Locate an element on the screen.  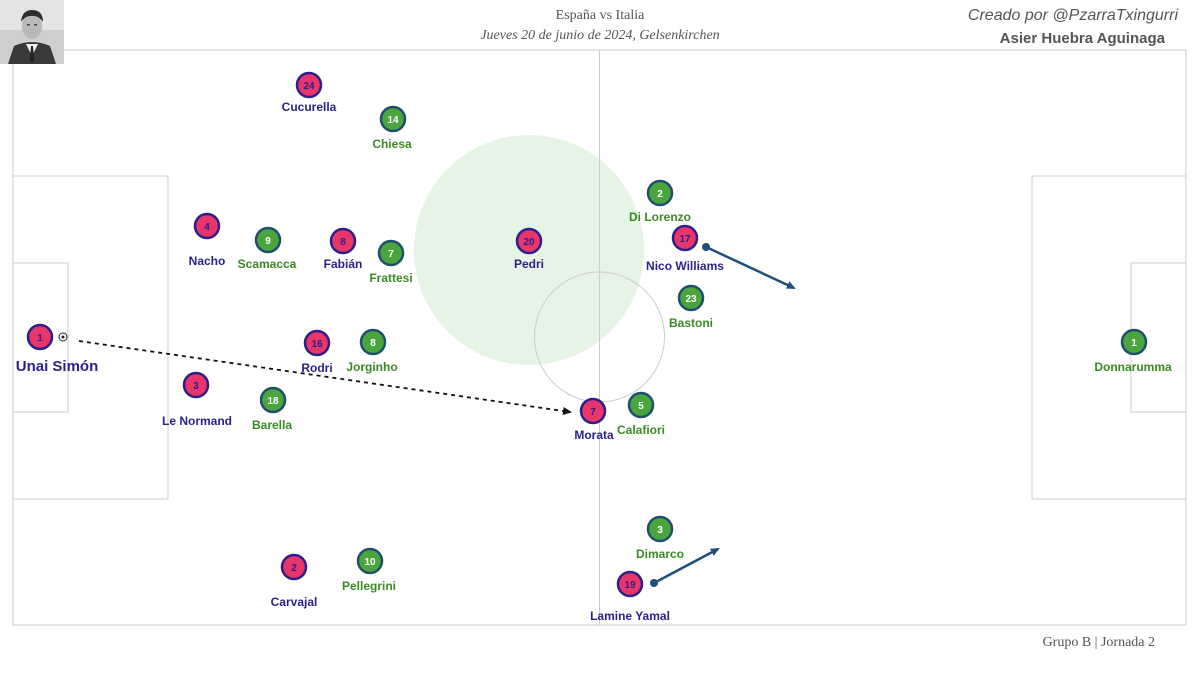
player-number: 10 is located at coordinates (370, 562).